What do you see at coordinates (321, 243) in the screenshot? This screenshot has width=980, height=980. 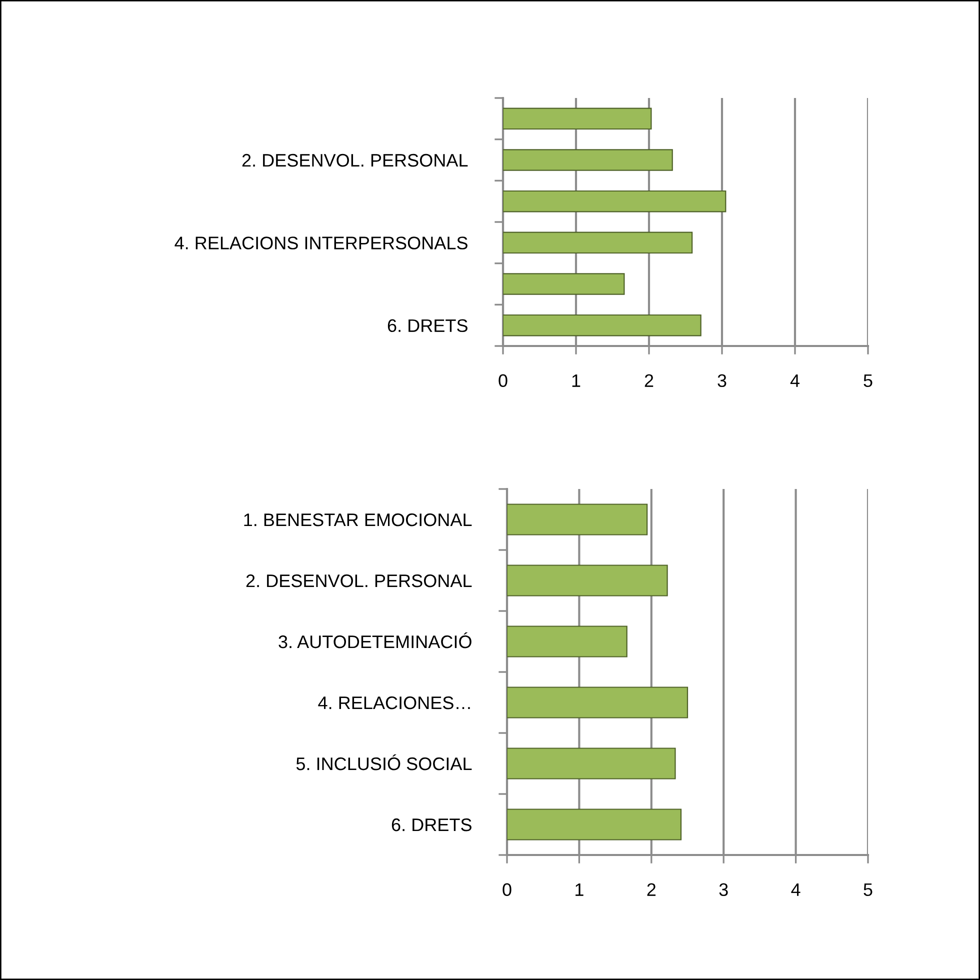 I see `y-tick-label: 4. RELACIONS INTERPERSONALS` at bounding box center [321, 243].